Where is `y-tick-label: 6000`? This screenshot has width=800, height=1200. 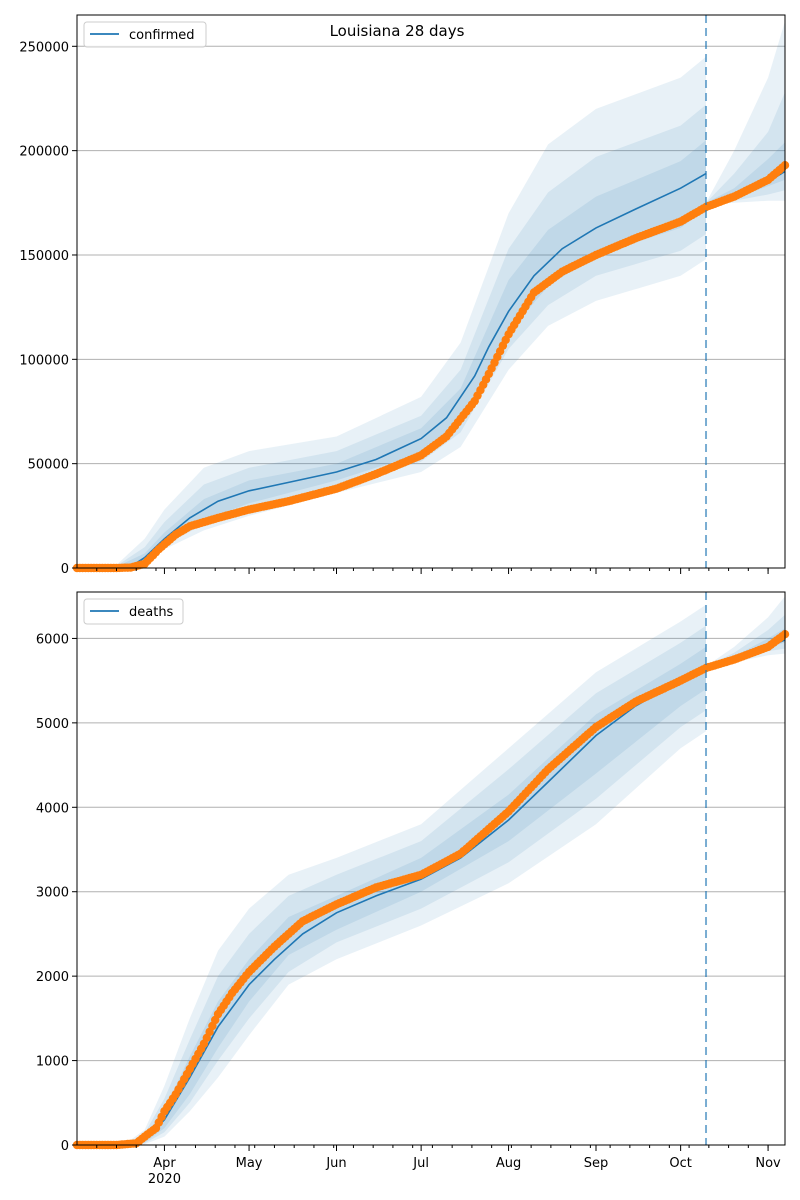 y-tick-label: 6000 is located at coordinates (52, 639).